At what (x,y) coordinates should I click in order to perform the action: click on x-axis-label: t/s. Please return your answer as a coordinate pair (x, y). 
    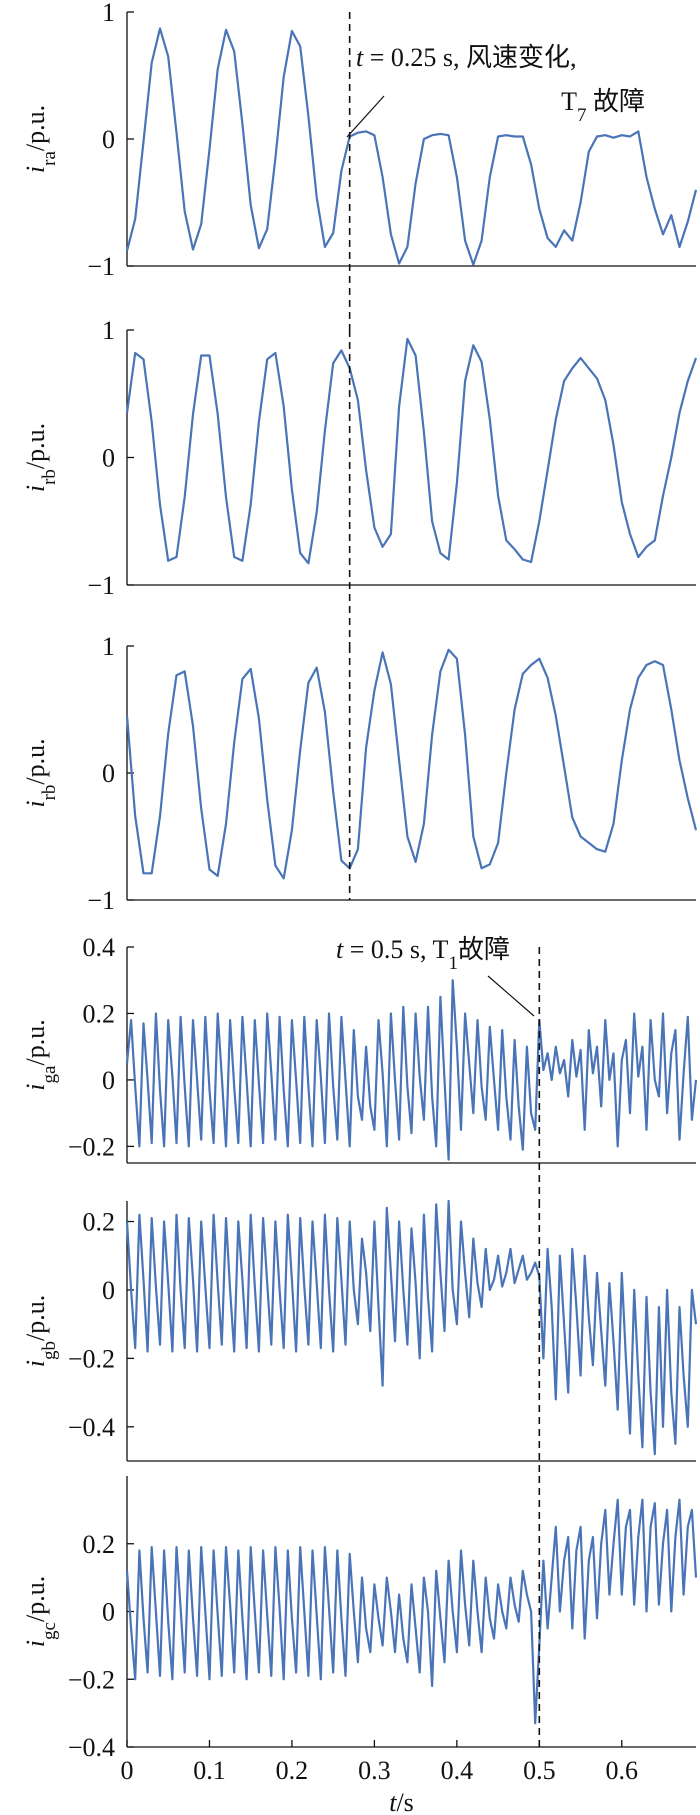
    Looking at the image, I should click on (401, 1801).